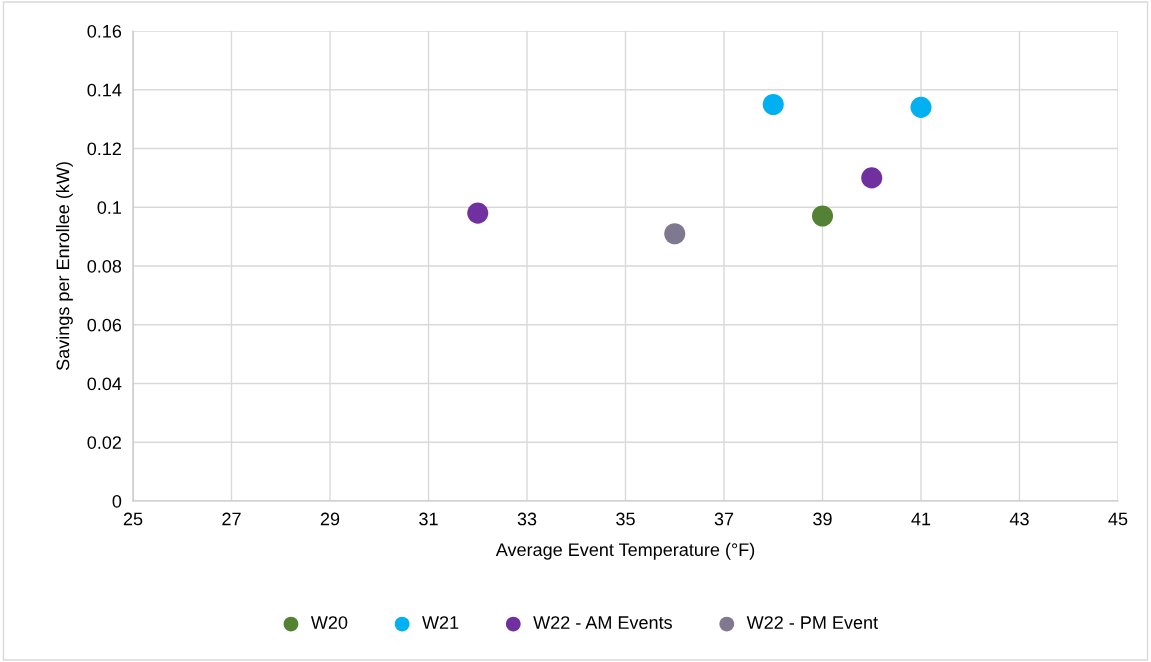  I want to click on legend-label: W22 - AM Events, so click(602, 622).